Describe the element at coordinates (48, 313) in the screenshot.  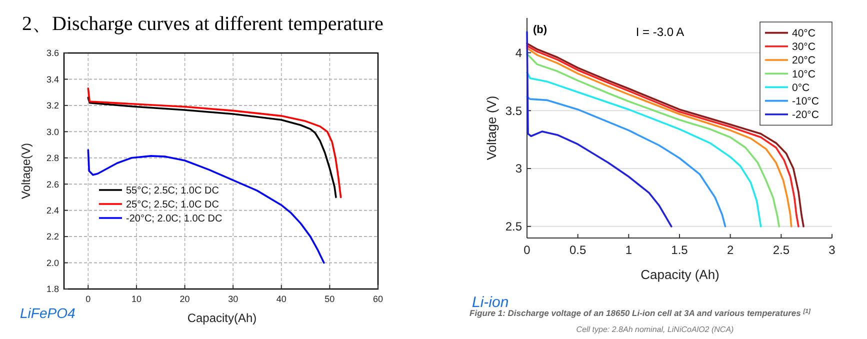
I see `text: LiFePO4` at that location.